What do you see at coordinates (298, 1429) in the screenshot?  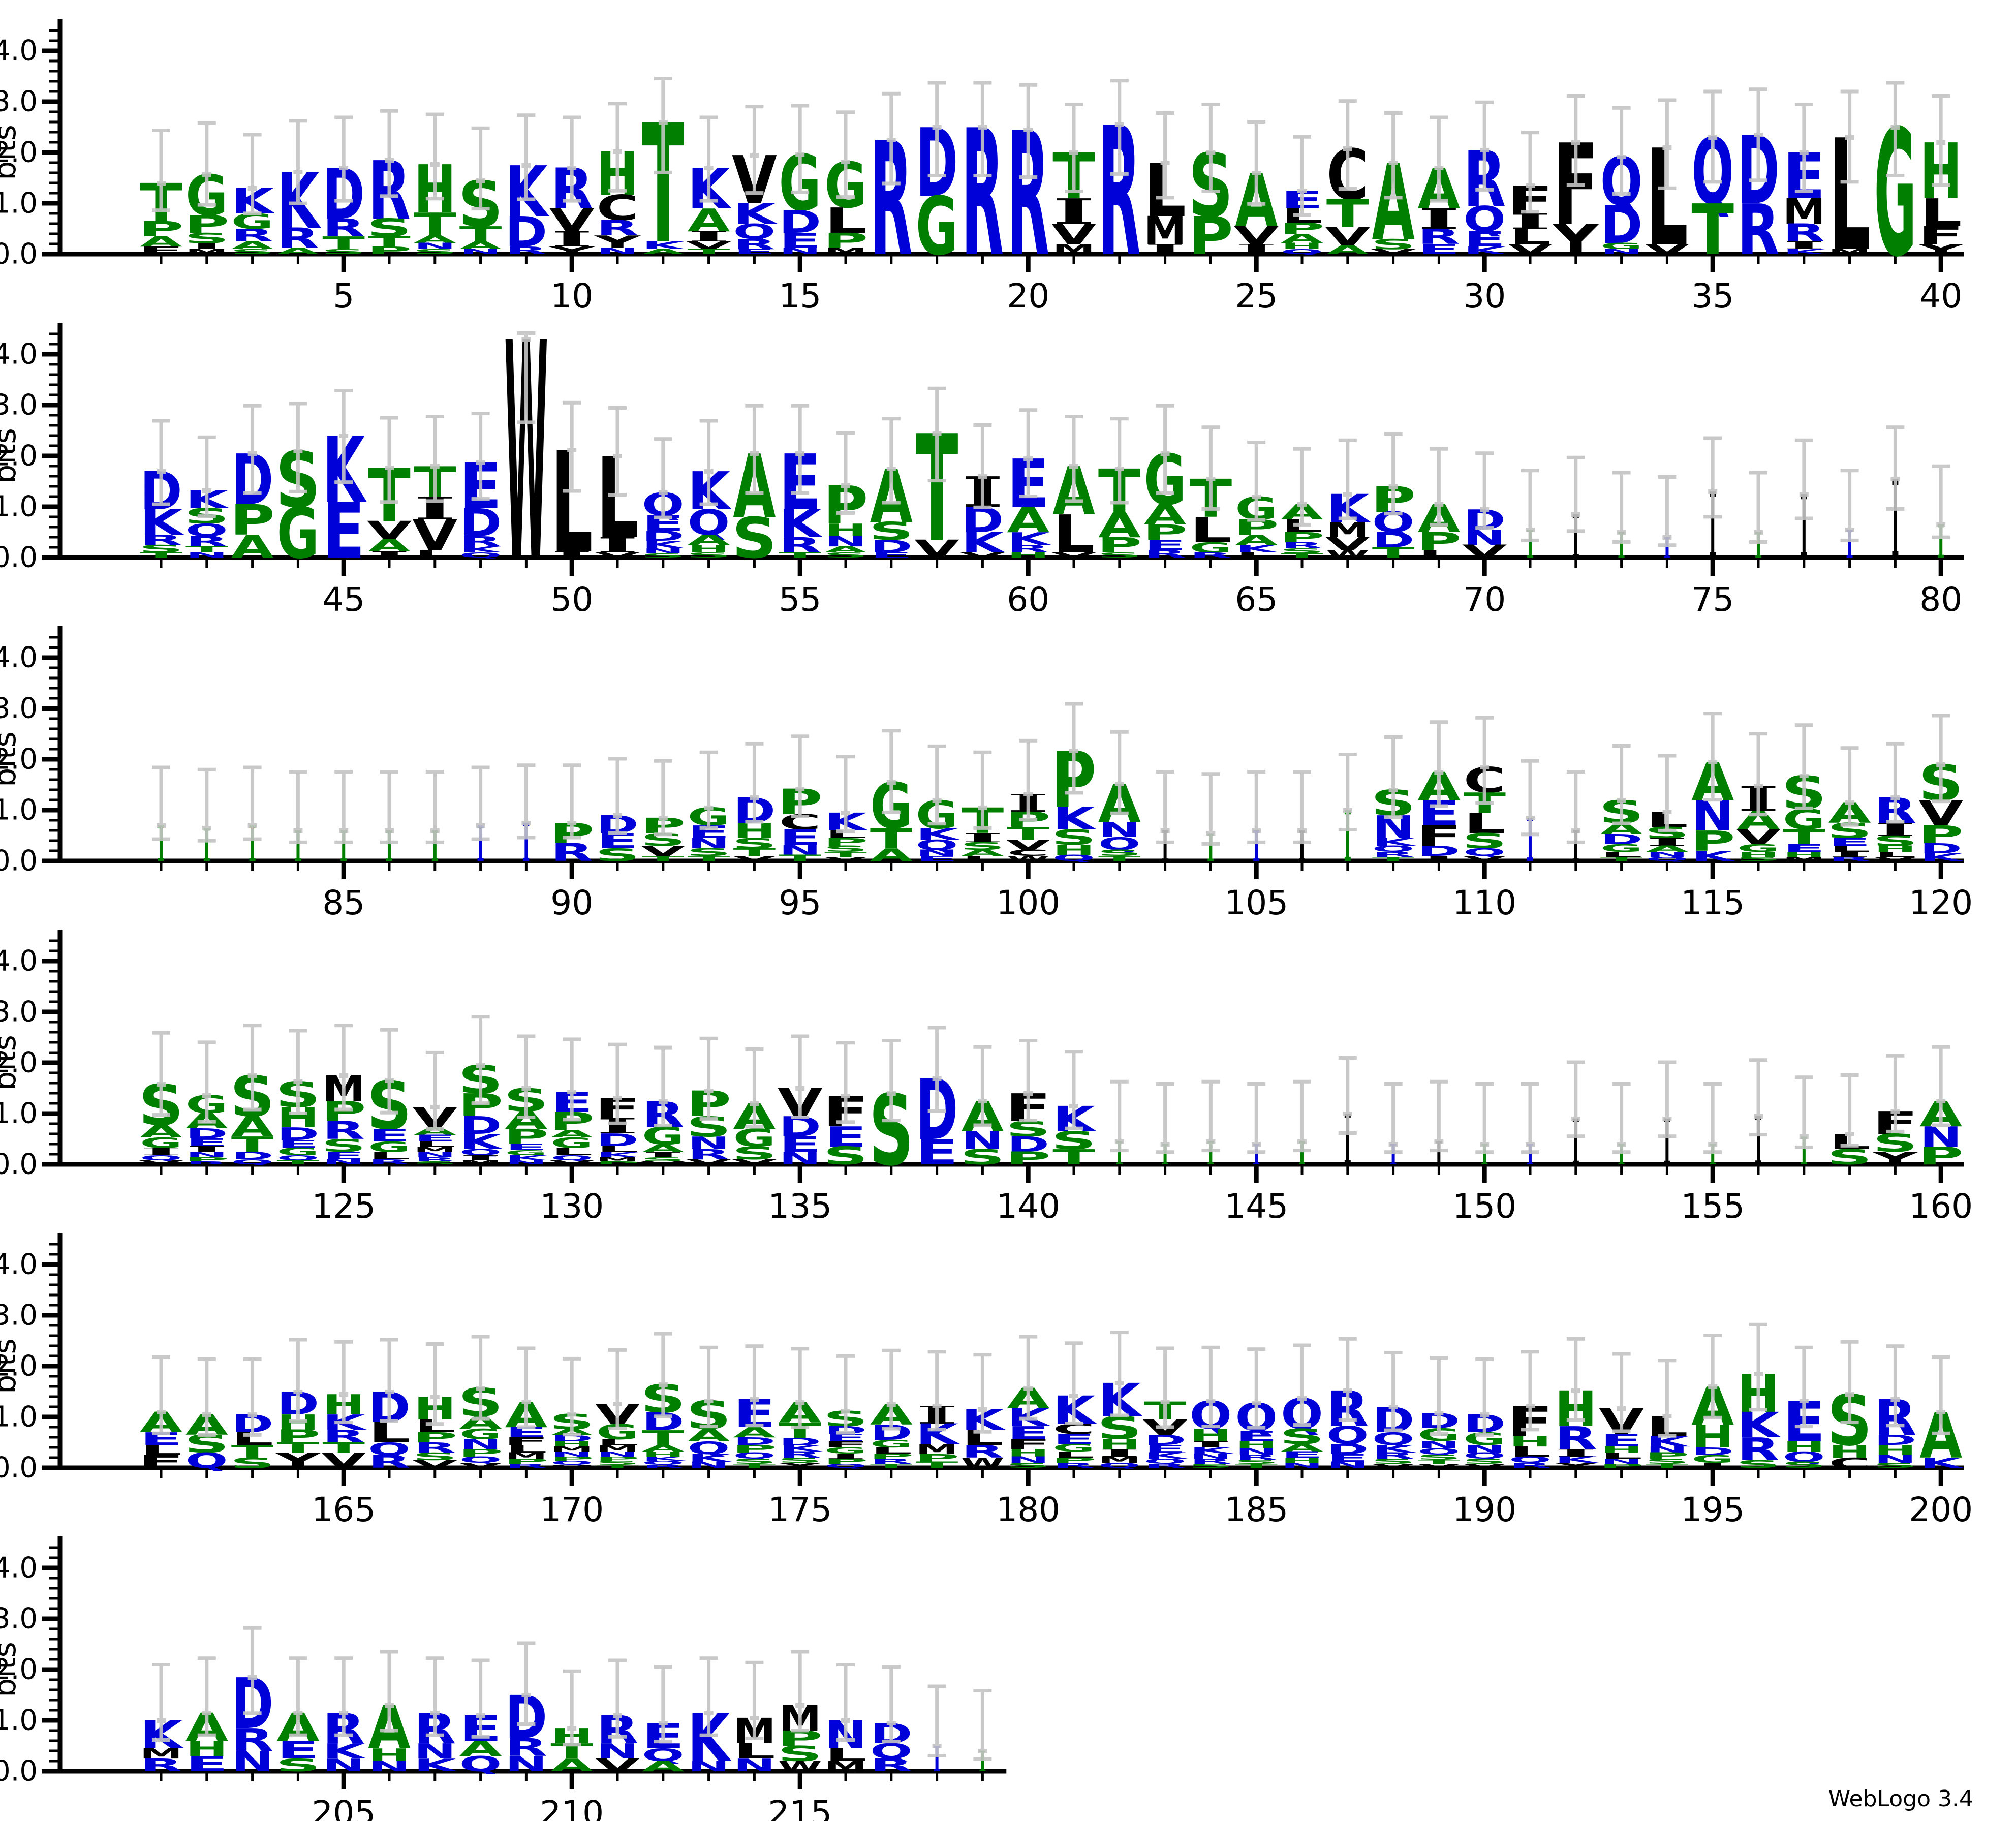 I see `logo-stack-pos-164: DHPTY` at bounding box center [298, 1429].